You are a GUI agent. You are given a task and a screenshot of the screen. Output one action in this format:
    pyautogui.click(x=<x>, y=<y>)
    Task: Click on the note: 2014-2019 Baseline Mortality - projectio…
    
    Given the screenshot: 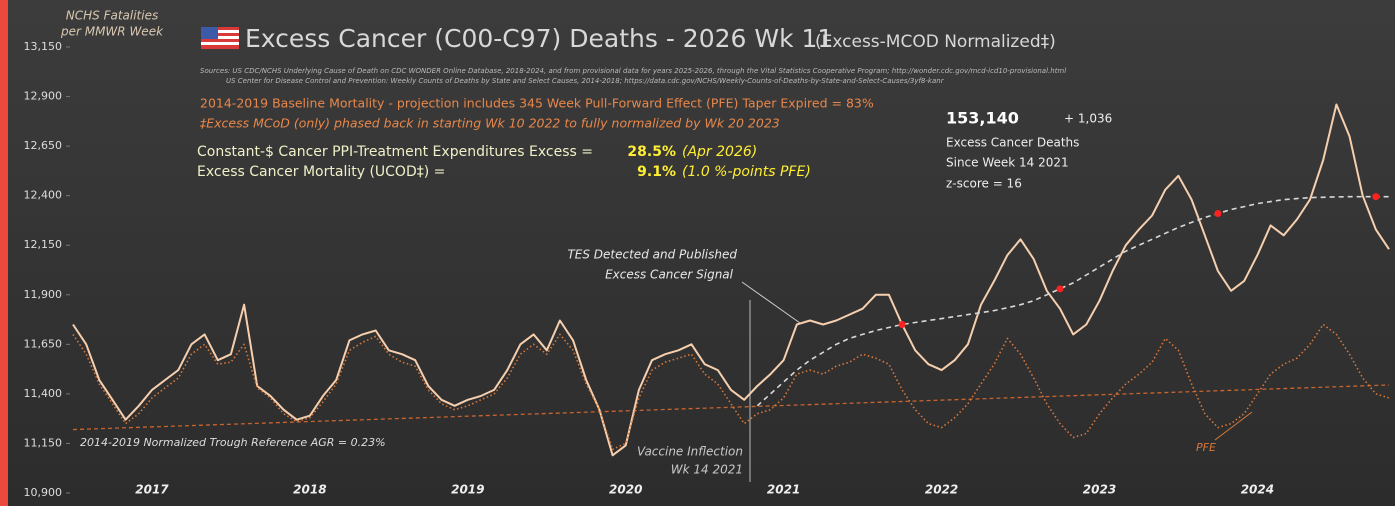 What is the action you would take?
    pyautogui.click(x=537, y=103)
    